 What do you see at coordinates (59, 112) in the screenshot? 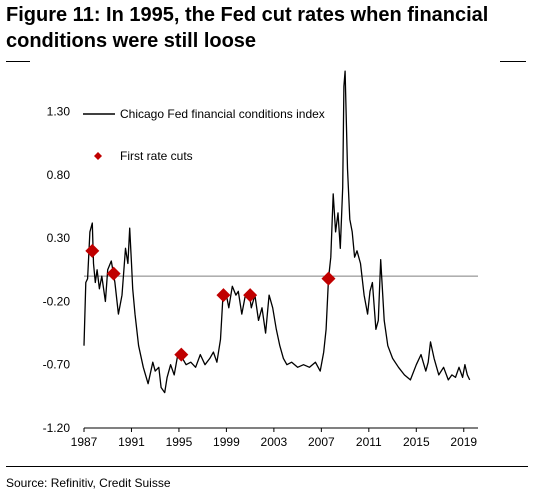
I see `y-tick-label: 1.30` at bounding box center [59, 112].